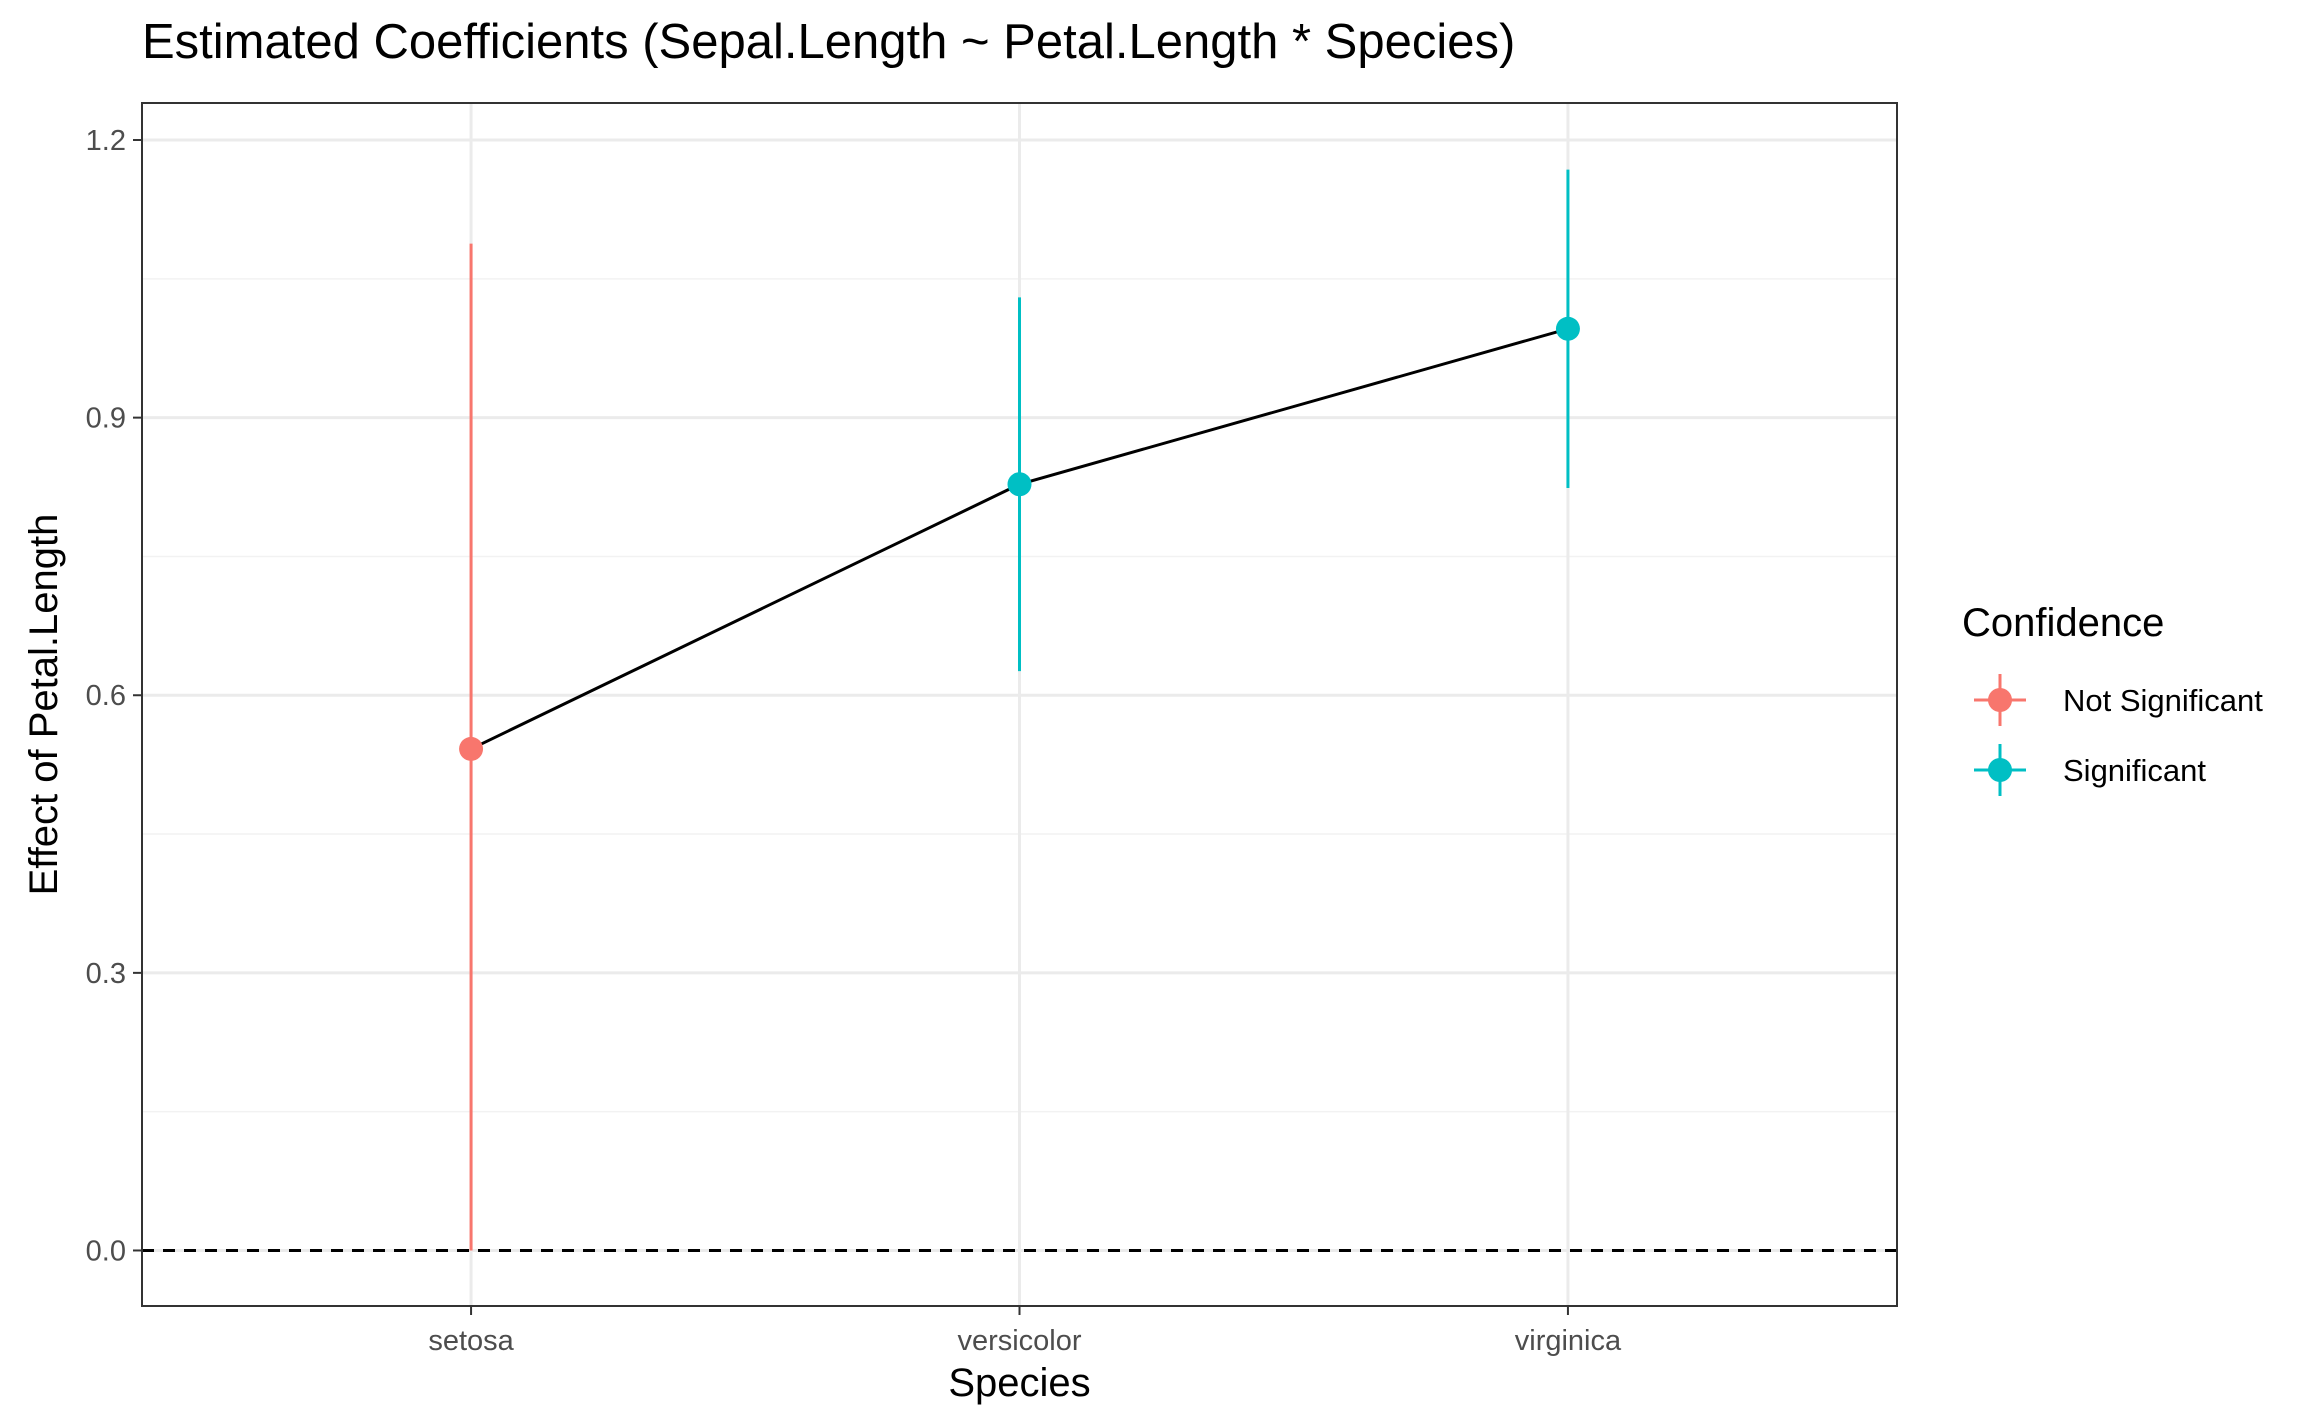 The image size is (2304, 1423). I want to click on legend-label: Not Significant, so click(2163, 700).